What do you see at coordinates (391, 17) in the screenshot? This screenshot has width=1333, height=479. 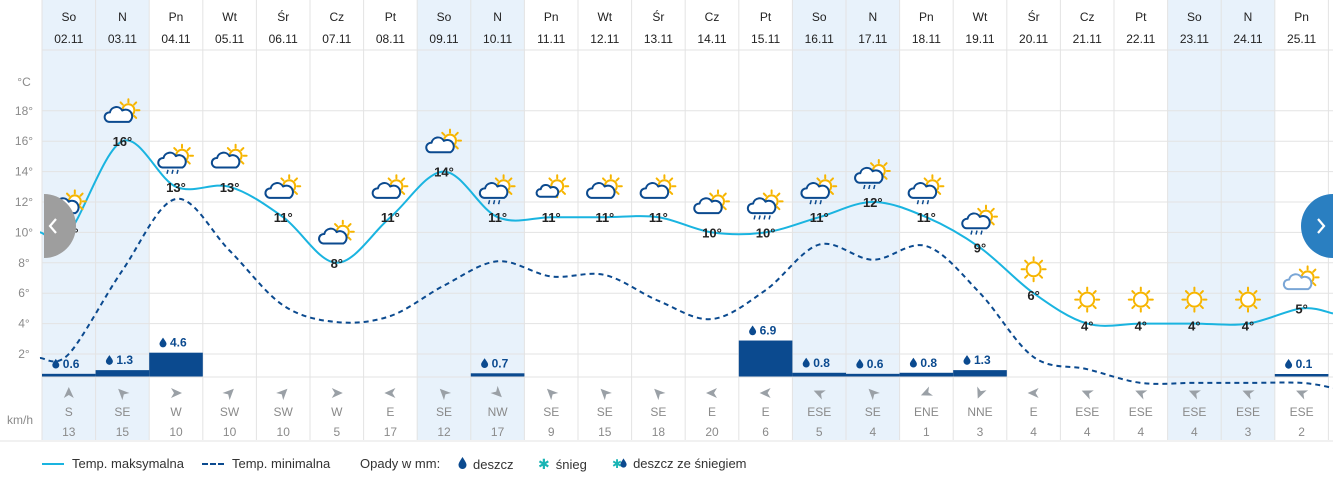 I see `day-of-week: Pt` at bounding box center [391, 17].